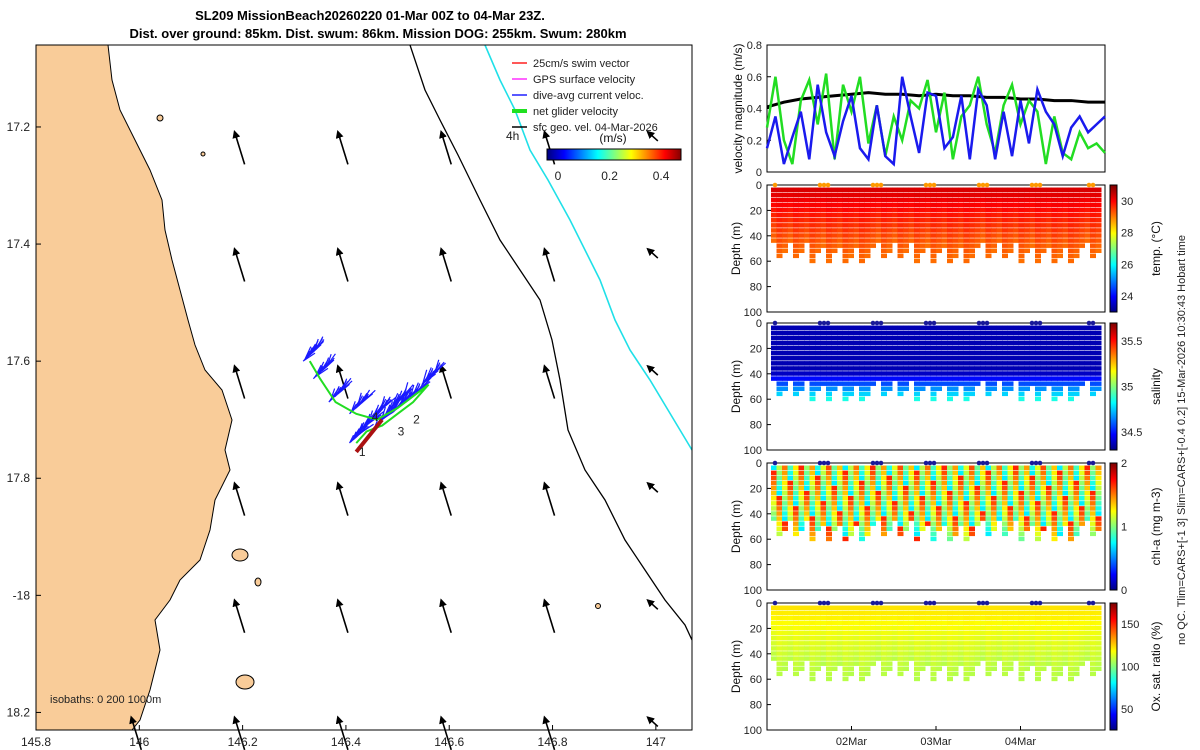  What do you see at coordinates (1021, 742) in the screenshot?
I see `date-tick-label: 04Mar` at bounding box center [1021, 742].